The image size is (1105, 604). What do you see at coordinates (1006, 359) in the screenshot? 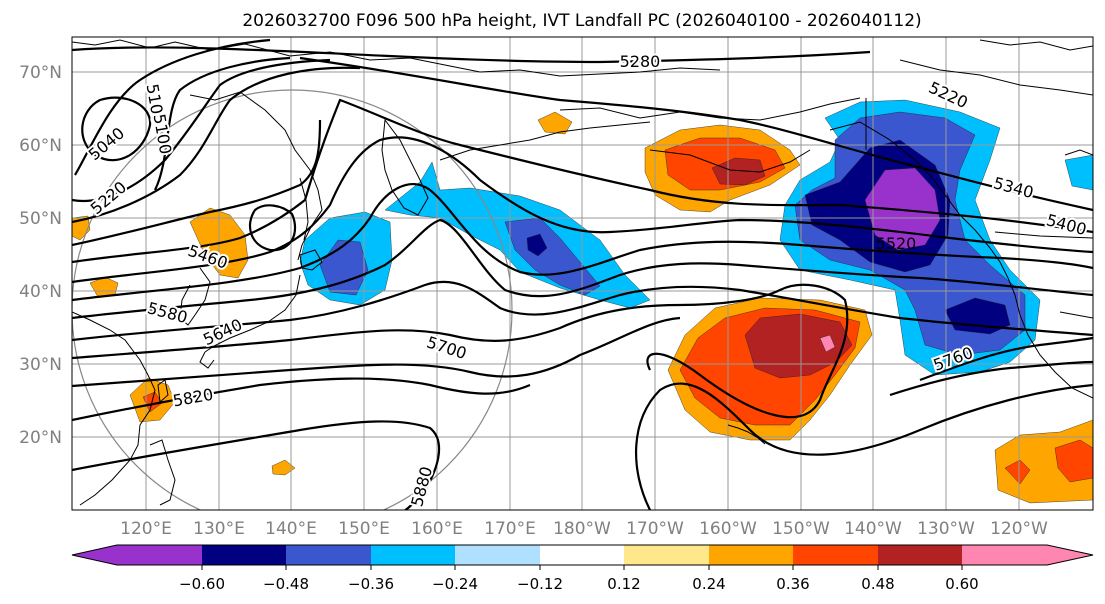
I see `contour-5760-east` at bounding box center [1006, 359].